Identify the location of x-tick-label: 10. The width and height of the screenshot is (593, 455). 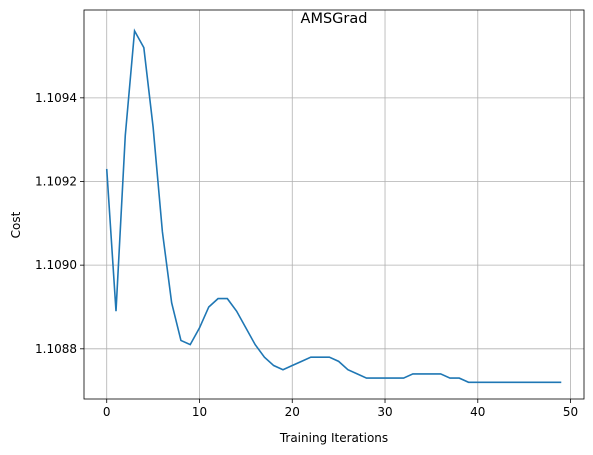
(199, 412).